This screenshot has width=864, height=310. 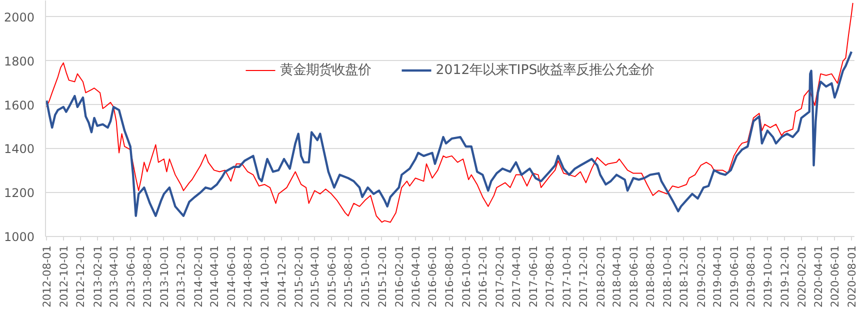 What do you see at coordinates (19, 105) in the screenshot?
I see `y-tick-label: 1600` at bounding box center [19, 105].